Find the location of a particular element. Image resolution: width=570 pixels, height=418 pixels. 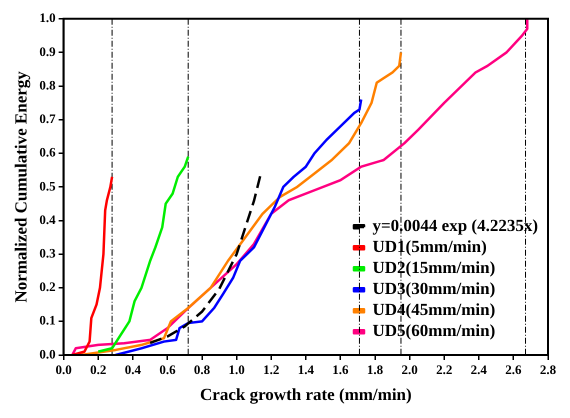

x-tick-label: 1.6 is located at coordinates (341, 370).